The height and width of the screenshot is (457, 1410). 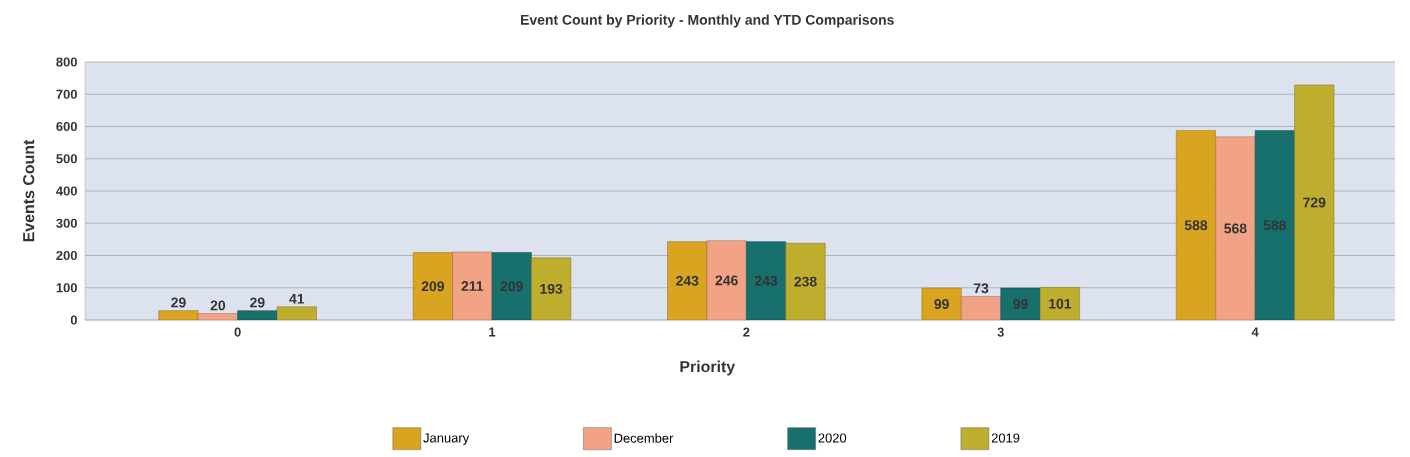 I want to click on legend-label: 2020, so click(x=832, y=438).